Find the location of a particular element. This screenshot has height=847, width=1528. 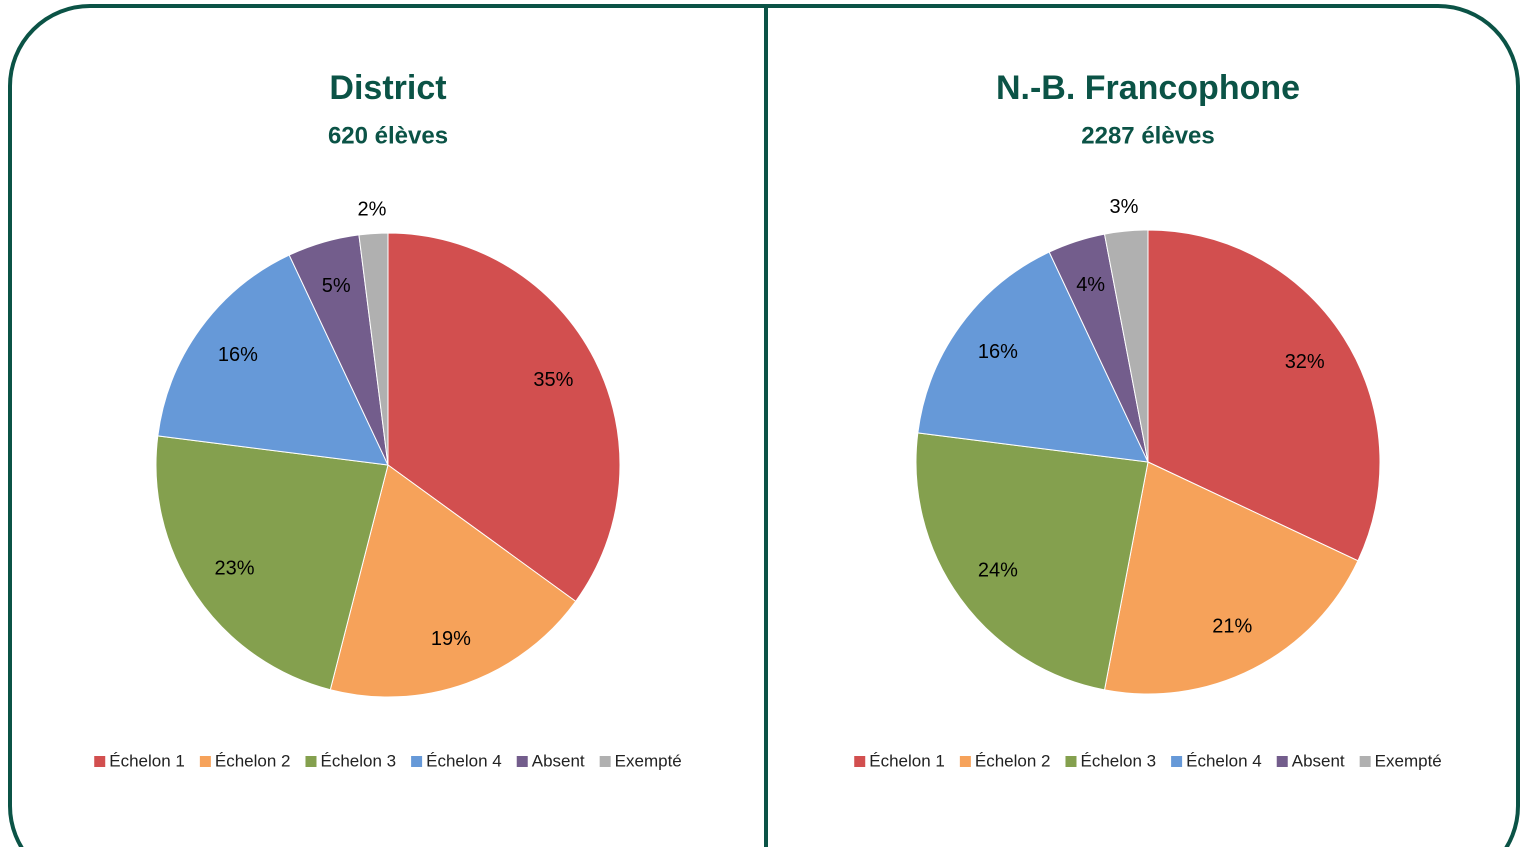

data-label: 5% is located at coordinates (336, 286).